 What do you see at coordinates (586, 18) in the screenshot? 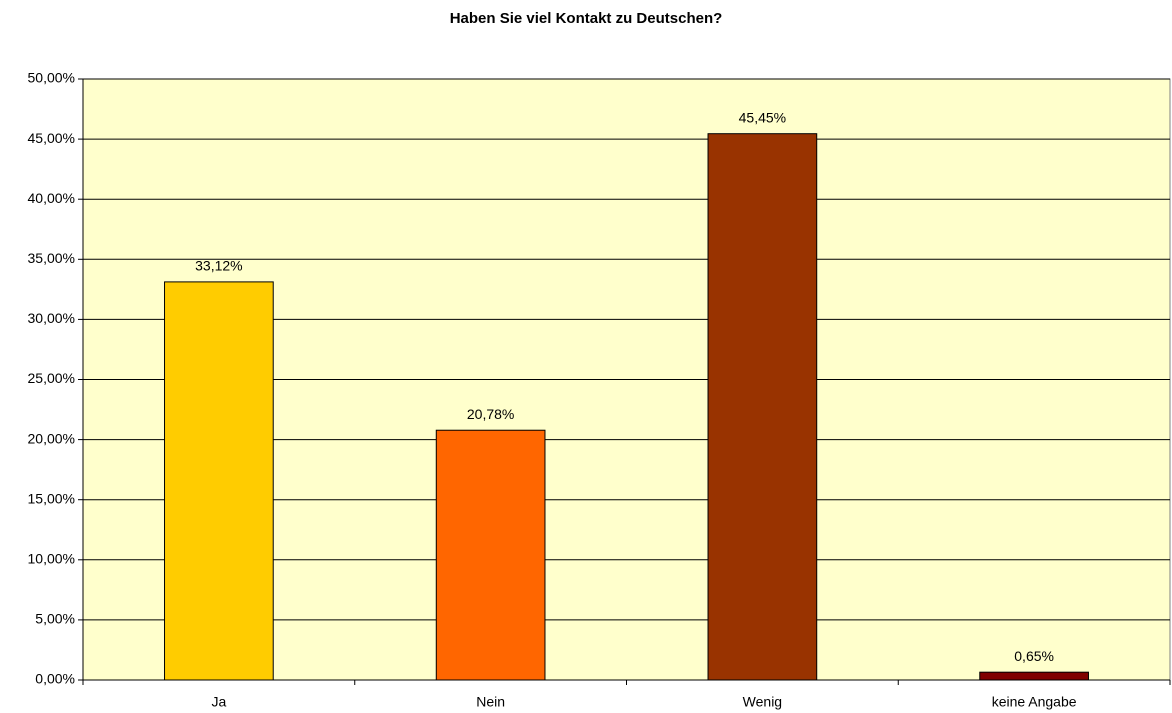
I see `chart-title: Haben Sie viel Kontakt zu Deutschen?` at bounding box center [586, 18].